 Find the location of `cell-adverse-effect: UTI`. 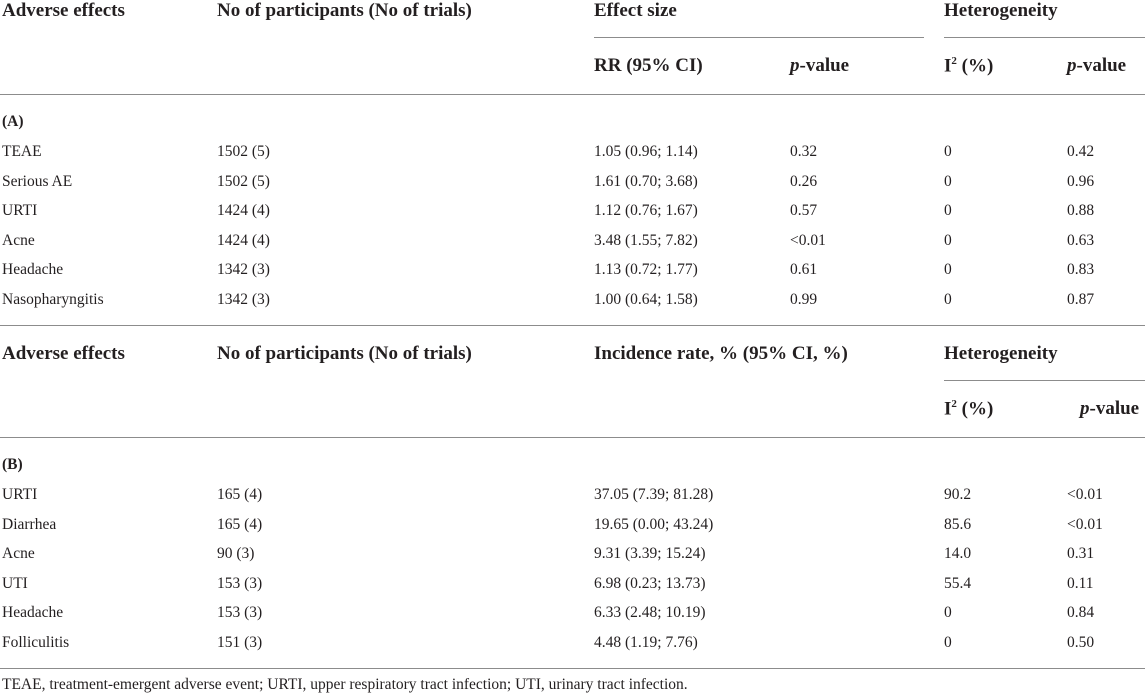

cell-adverse-effect: UTI is located at coordinates (15, 583).